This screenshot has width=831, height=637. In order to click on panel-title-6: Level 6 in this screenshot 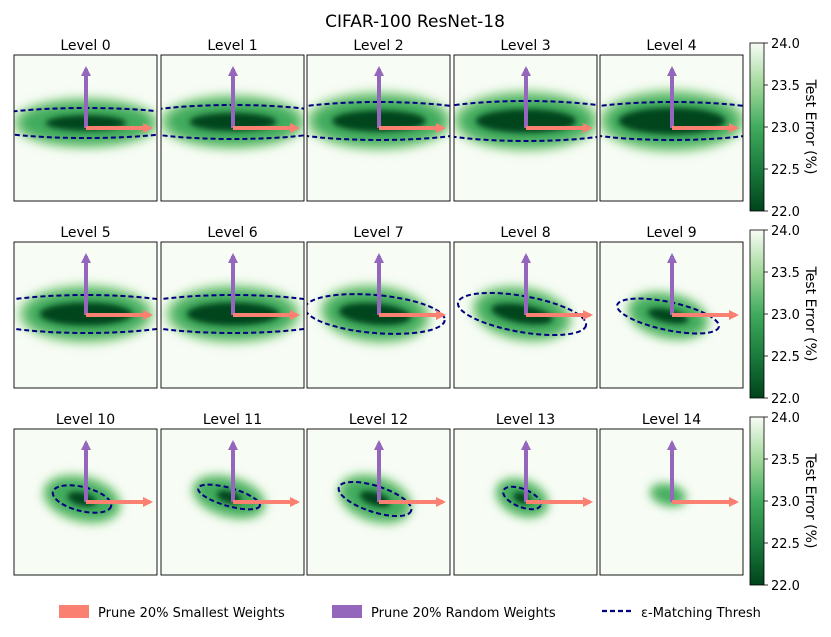, I will do `click(232, 233)`.